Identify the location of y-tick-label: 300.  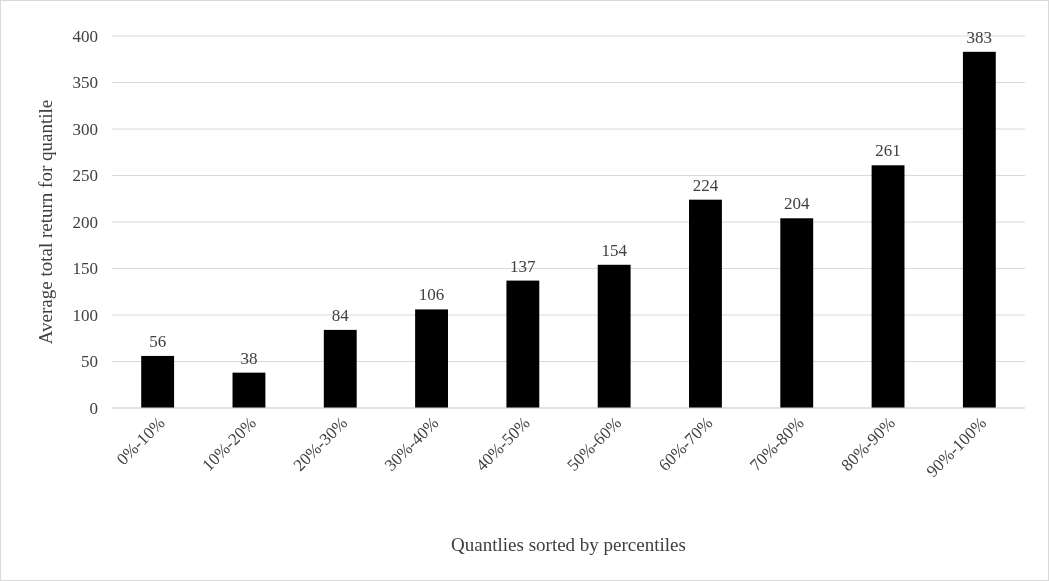
(85, 129).